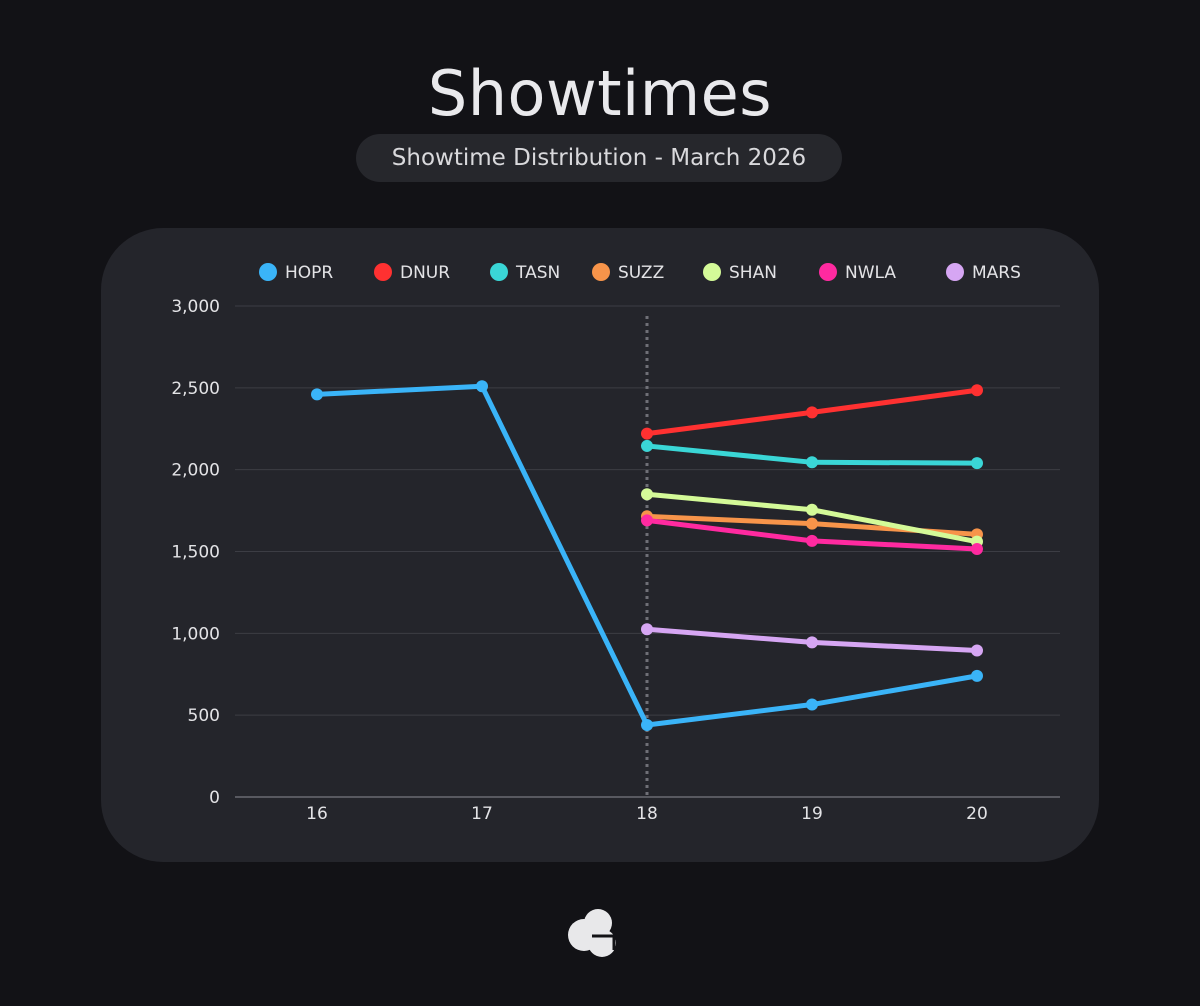  What do you see at coordinates (499, 272) in the screenshot?
I see `legend-swatch-tasn` at bounding box center [499, 272].